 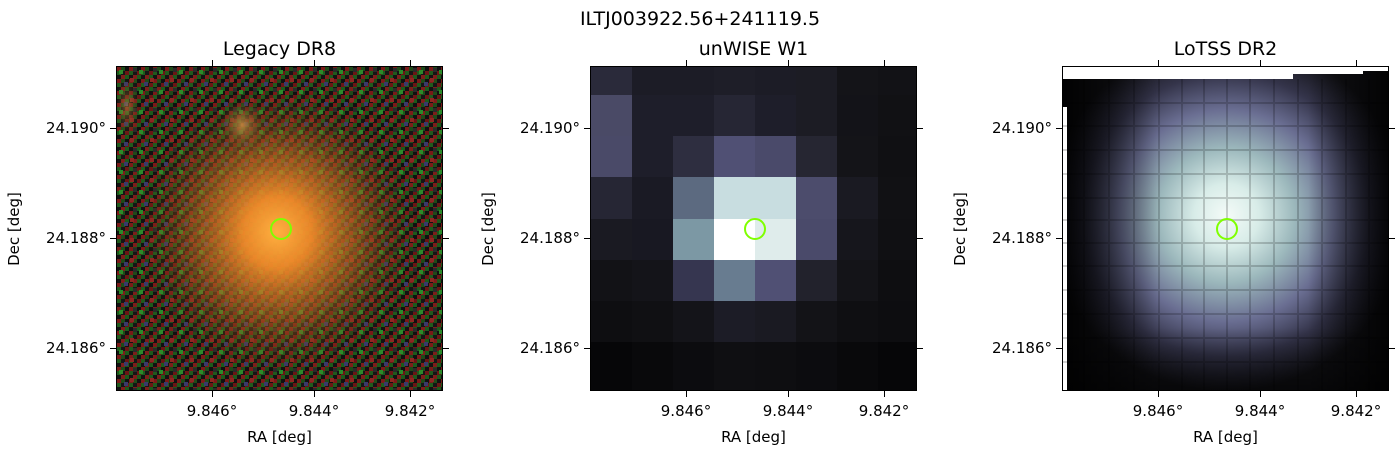 I want to click on panel-title: LoTSS DR2, so click(x=1225, y=49).